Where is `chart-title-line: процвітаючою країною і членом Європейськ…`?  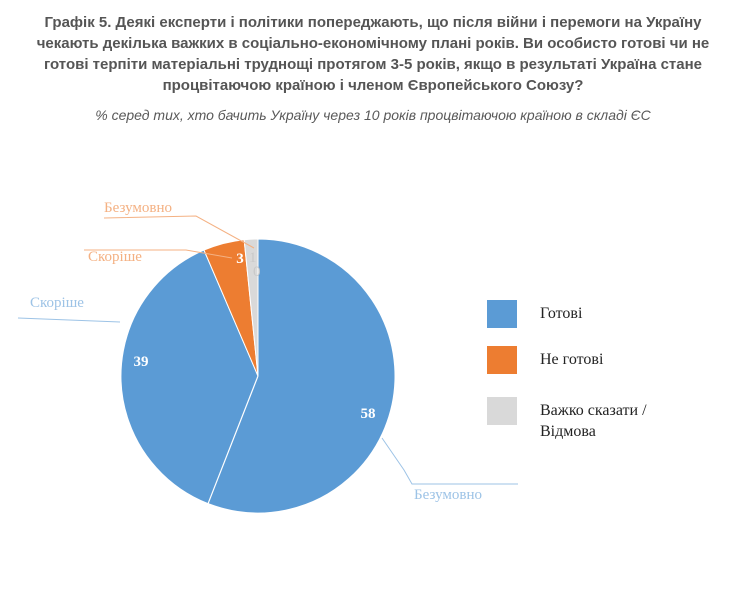 chart-title-line: процвітаючою країною і членом Європейськ… is located at coordinates (373, 85).